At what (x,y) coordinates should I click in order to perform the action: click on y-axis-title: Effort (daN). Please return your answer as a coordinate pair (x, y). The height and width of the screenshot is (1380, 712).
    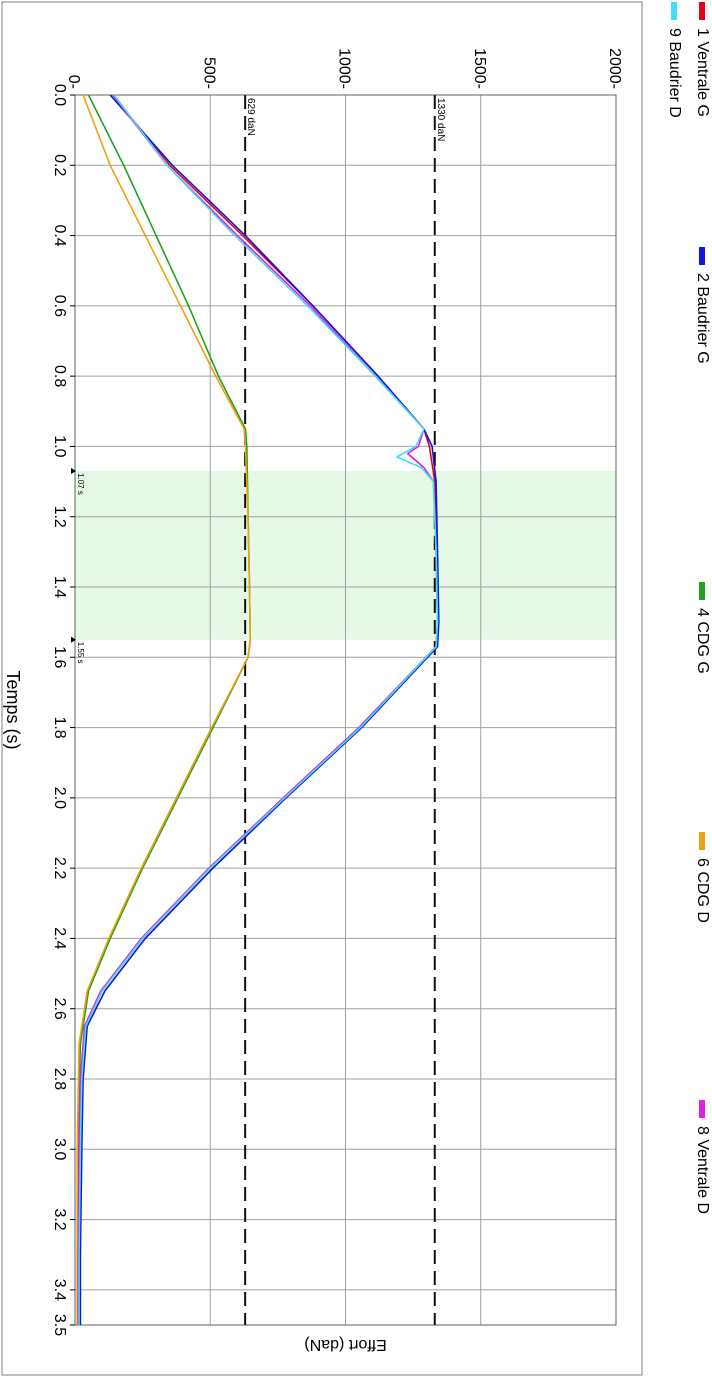
    Looking at the image, I should click on (345, 1344).